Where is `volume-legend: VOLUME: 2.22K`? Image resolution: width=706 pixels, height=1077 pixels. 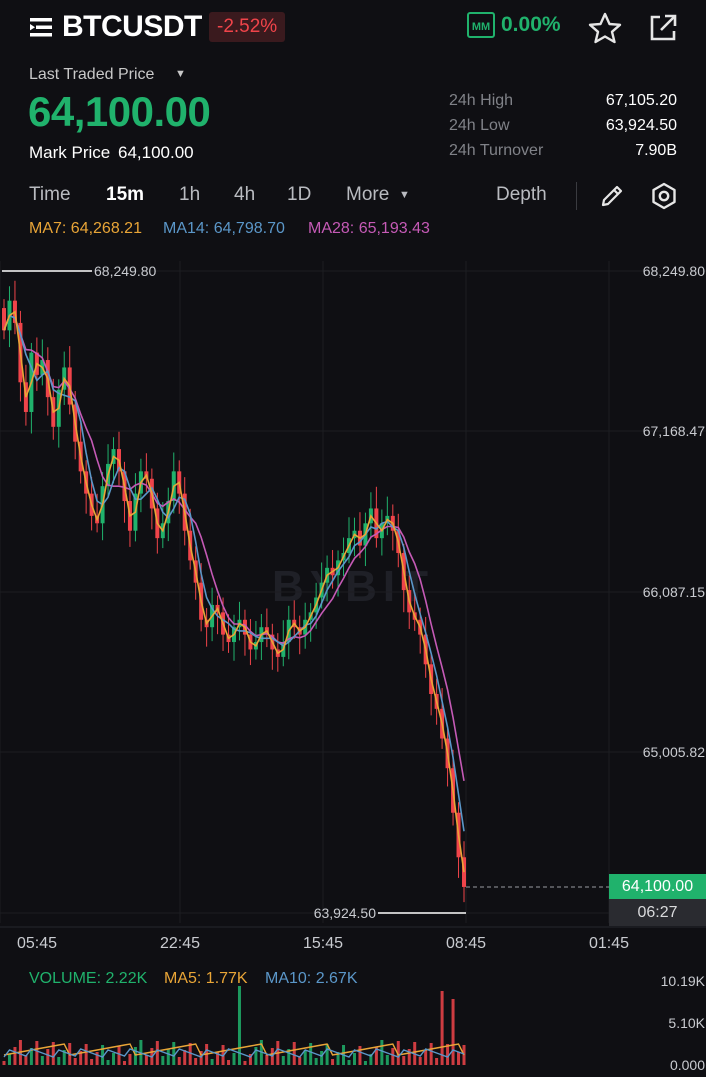 volume-legend: VOLUME: 2.22K is located at coordinates (88, 978).